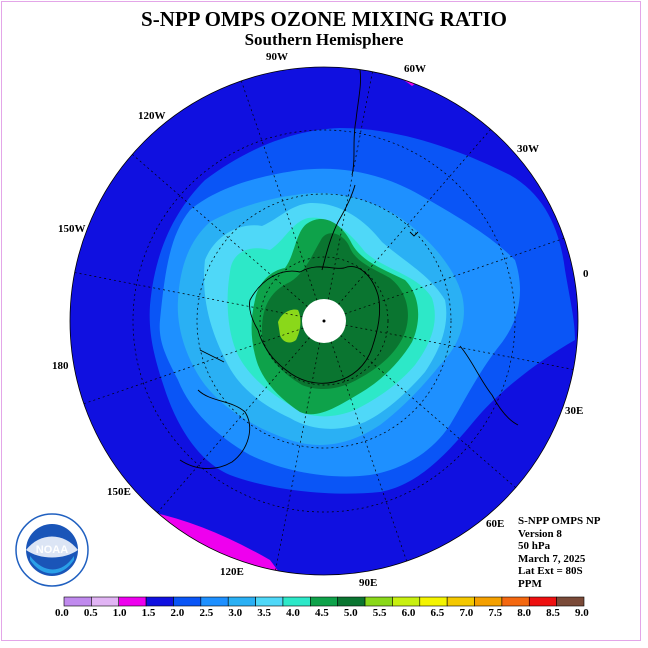 The width and height of the screenshot is (648, 648). Describe the element at coordinates (489, 385) in the screenshot. I see `coast-africa` at that location.